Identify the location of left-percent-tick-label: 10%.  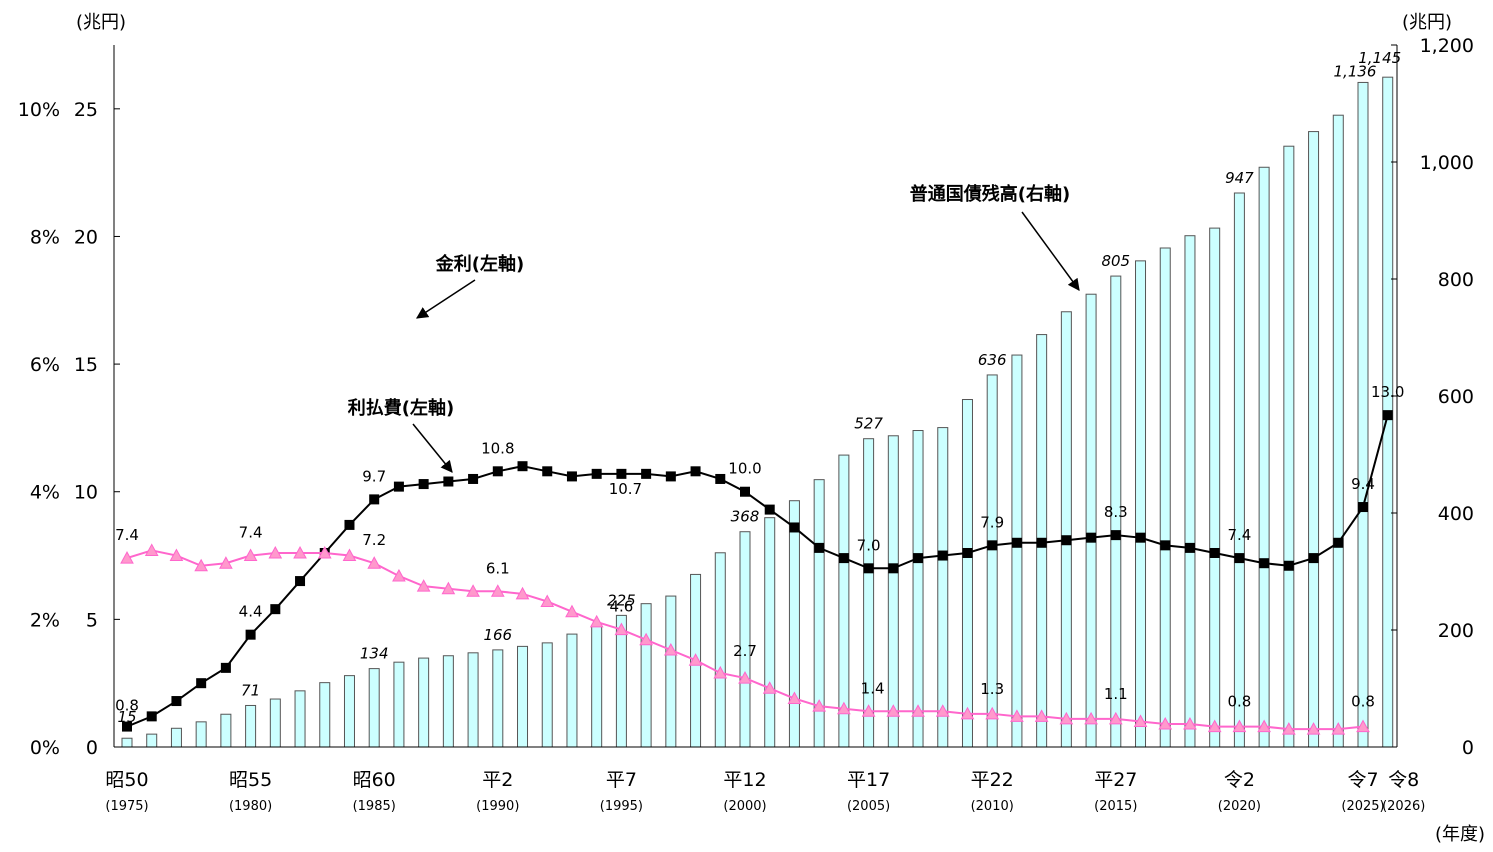
(39, 110).